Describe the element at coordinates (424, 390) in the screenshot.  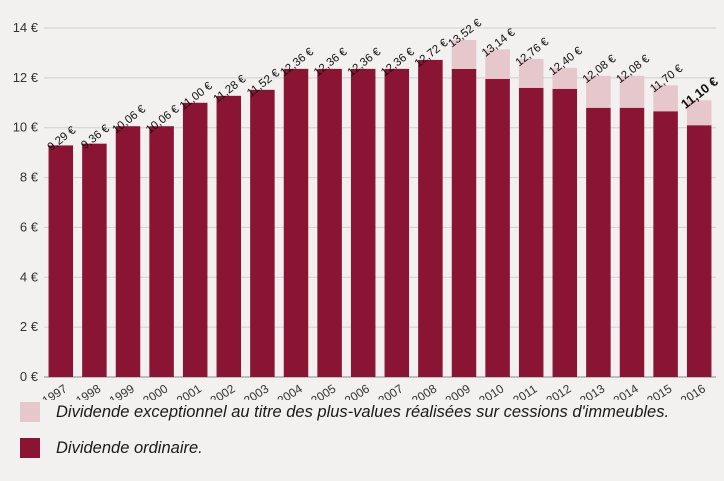
I see `x-tick-label: 2008` at that location.